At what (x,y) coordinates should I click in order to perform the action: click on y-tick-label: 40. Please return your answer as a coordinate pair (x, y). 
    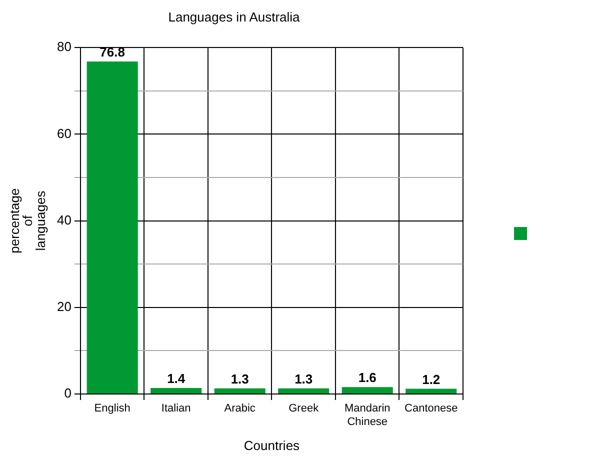
    Looking at the image, I should click on (64, 220).